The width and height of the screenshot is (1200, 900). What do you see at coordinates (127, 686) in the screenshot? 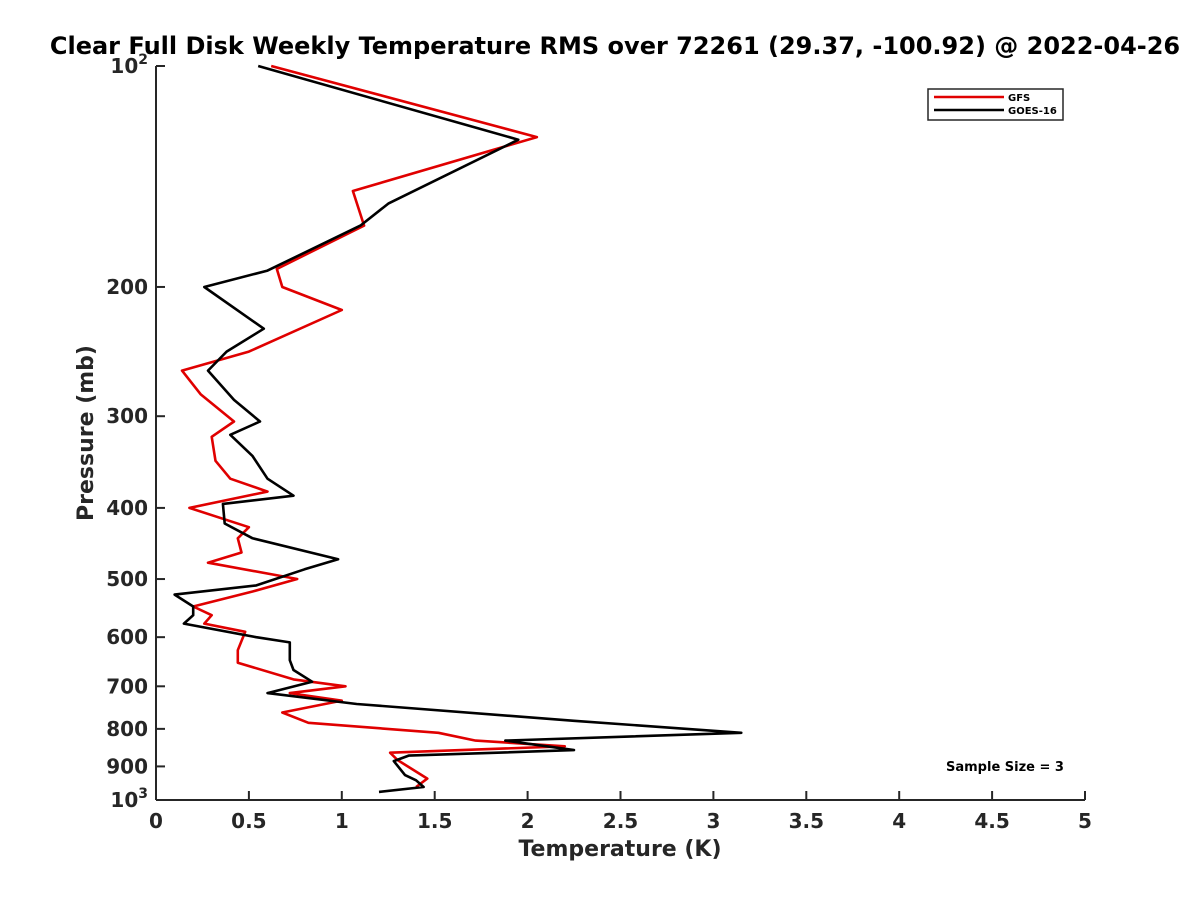
I see `y-tick-label: 700` at bounding box center [127, 686].